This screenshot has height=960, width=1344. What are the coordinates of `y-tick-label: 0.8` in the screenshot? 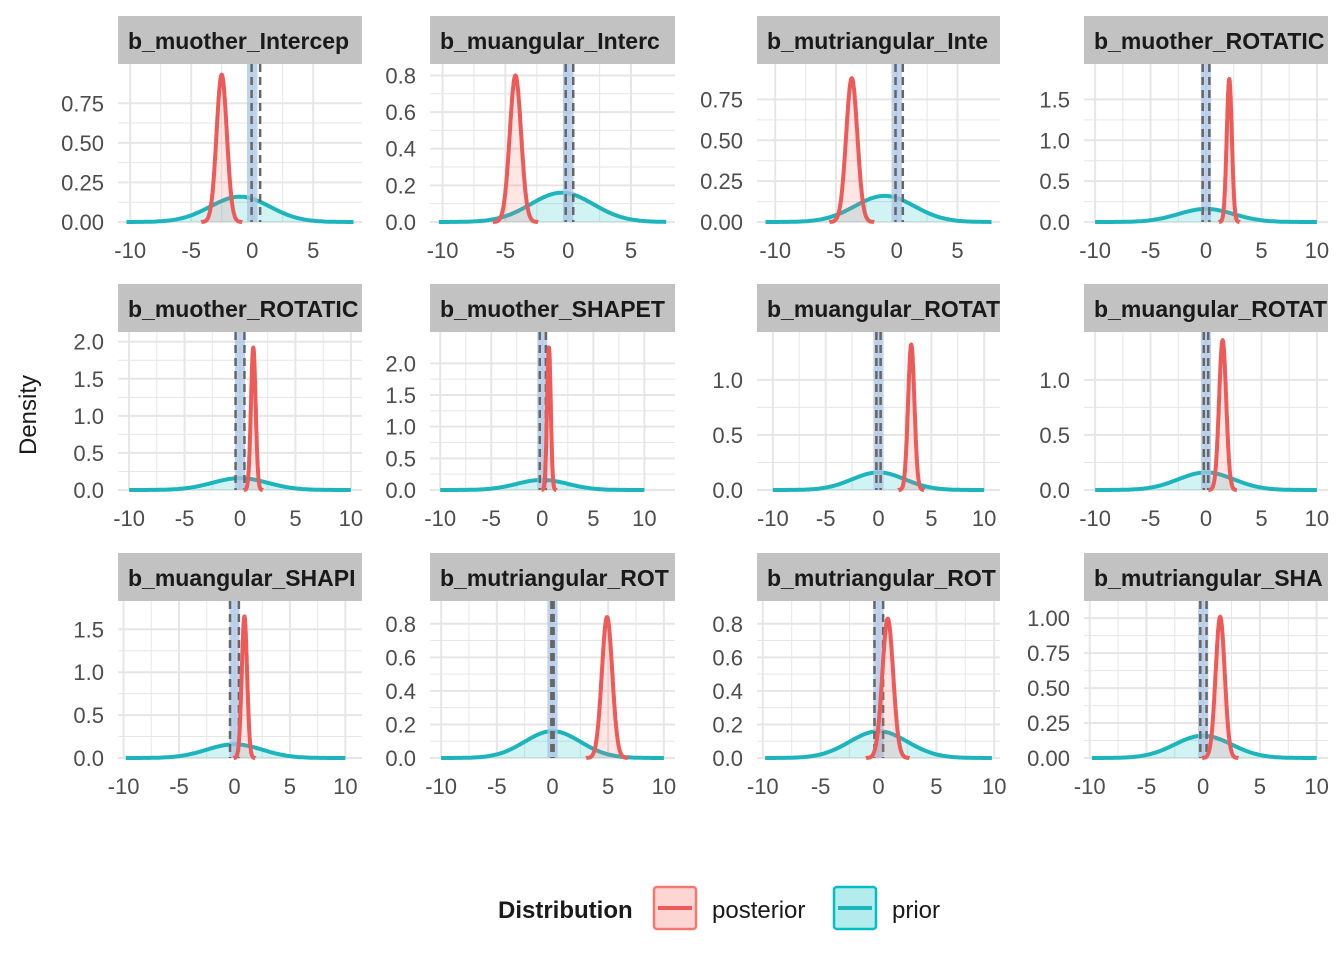 It's located at (400, 624).